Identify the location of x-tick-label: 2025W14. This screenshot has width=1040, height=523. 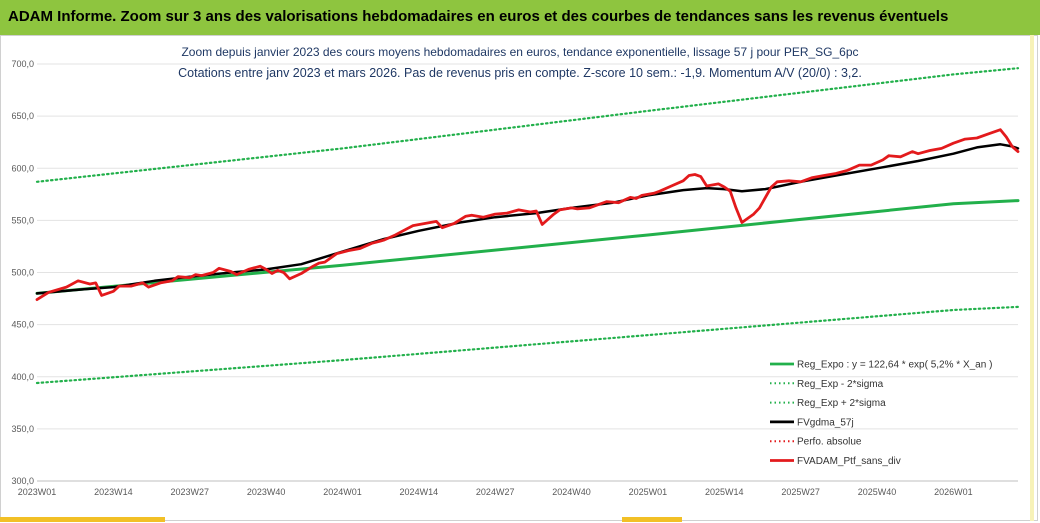
(724, 492).